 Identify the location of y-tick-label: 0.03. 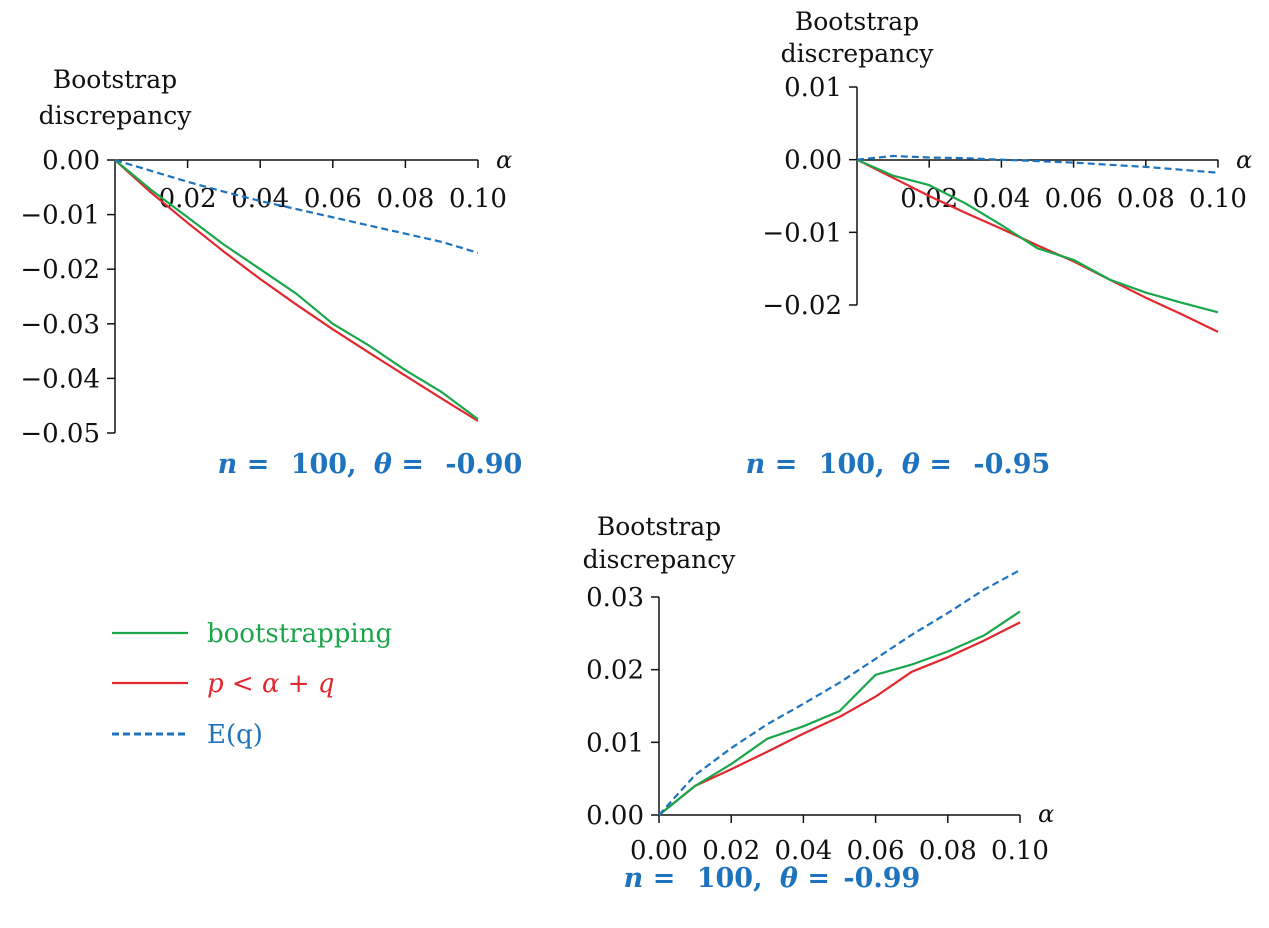
(615, 598).